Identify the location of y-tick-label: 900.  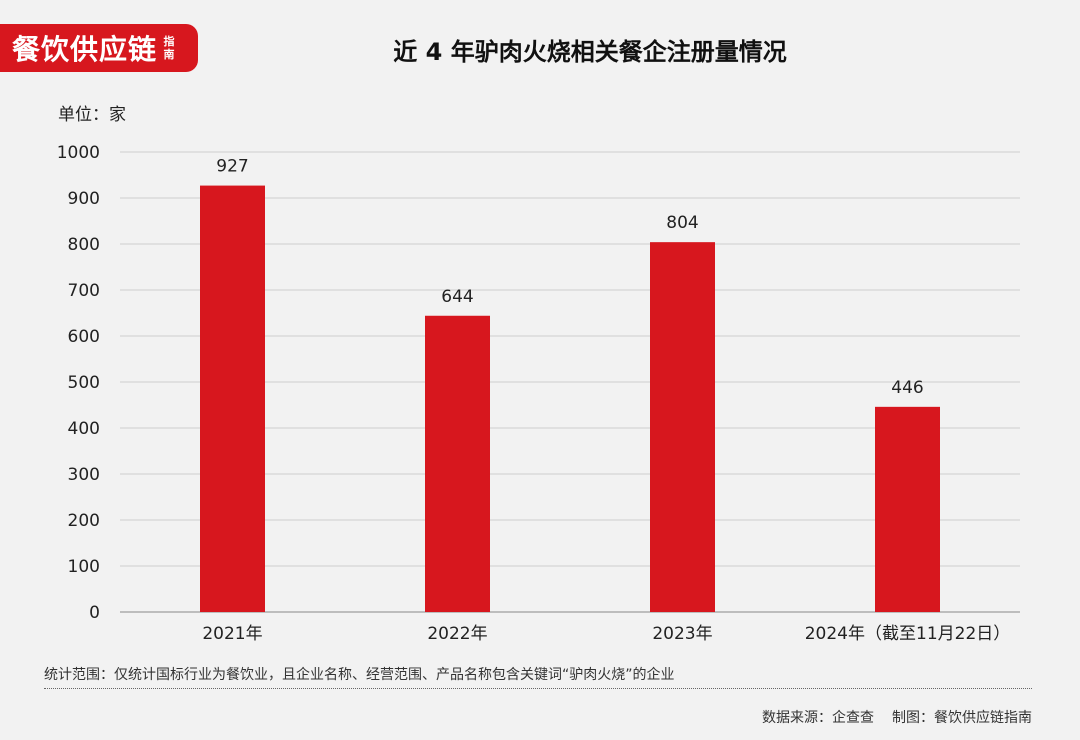
(84, 199).